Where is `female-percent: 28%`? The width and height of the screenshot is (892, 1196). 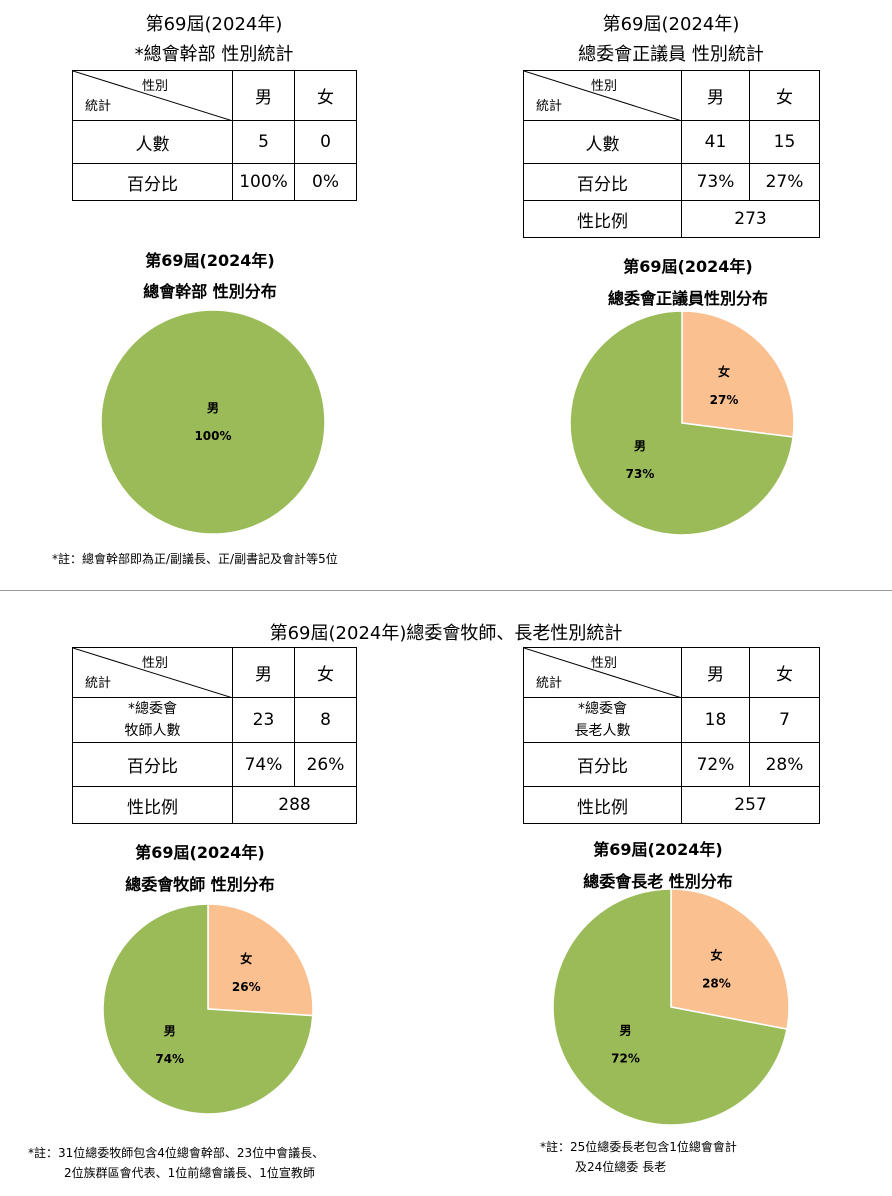 female-percent: 28% is located at coordinates (784, 764).